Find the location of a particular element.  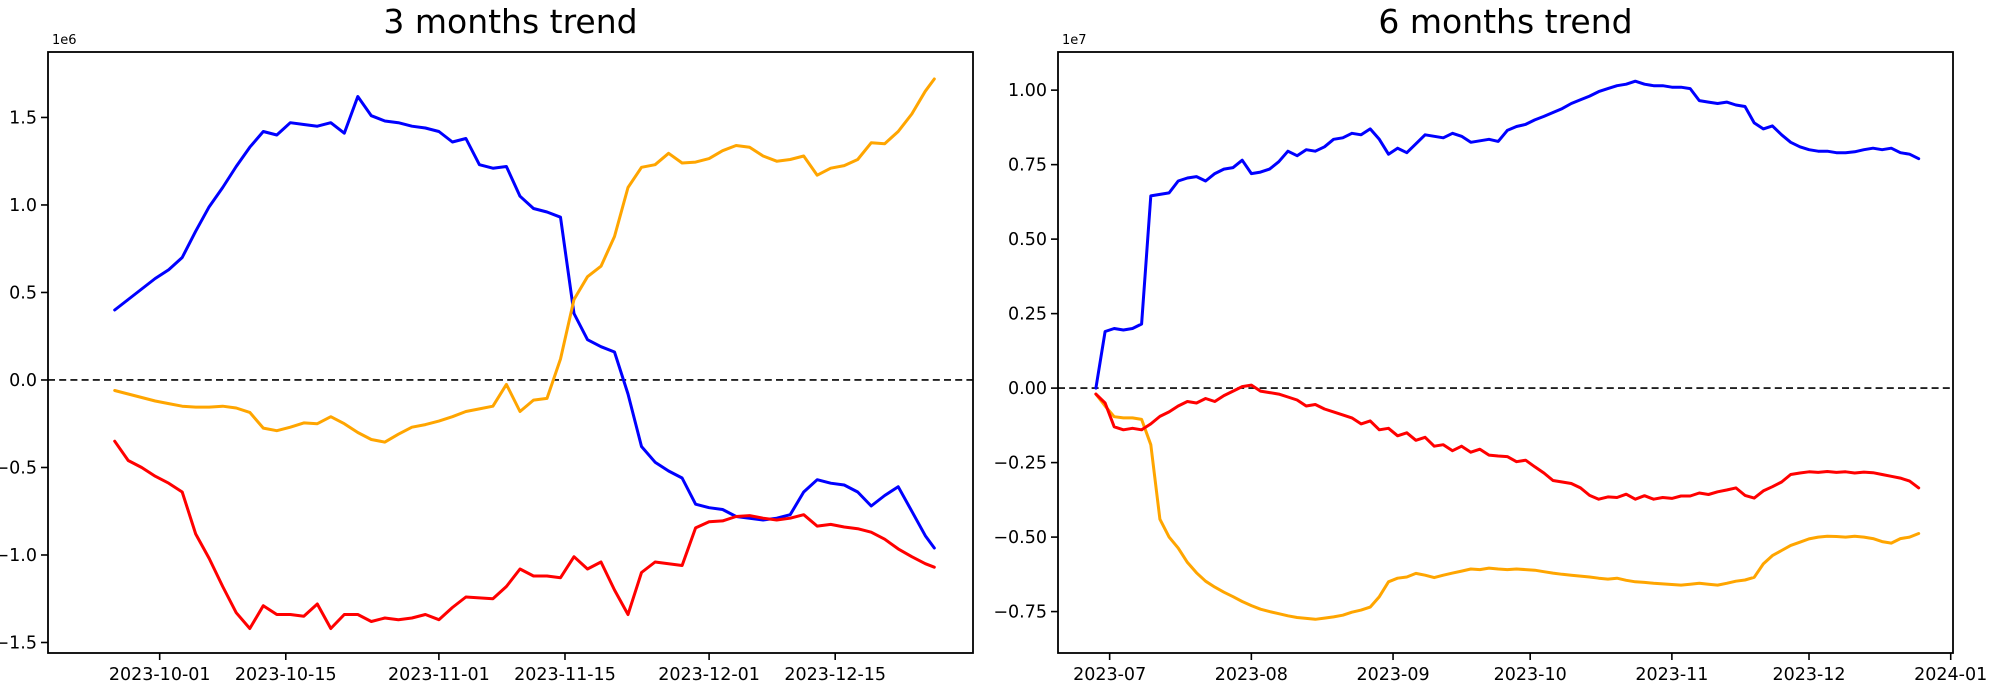

x-tick-label: 2023-11 is located at coordinates (1671, 675).